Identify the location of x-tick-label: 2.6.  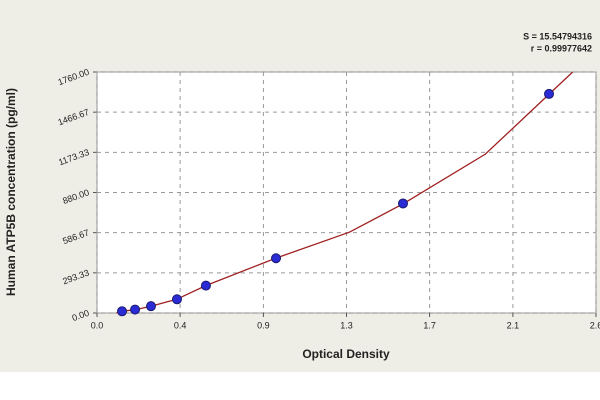
(595, 325).